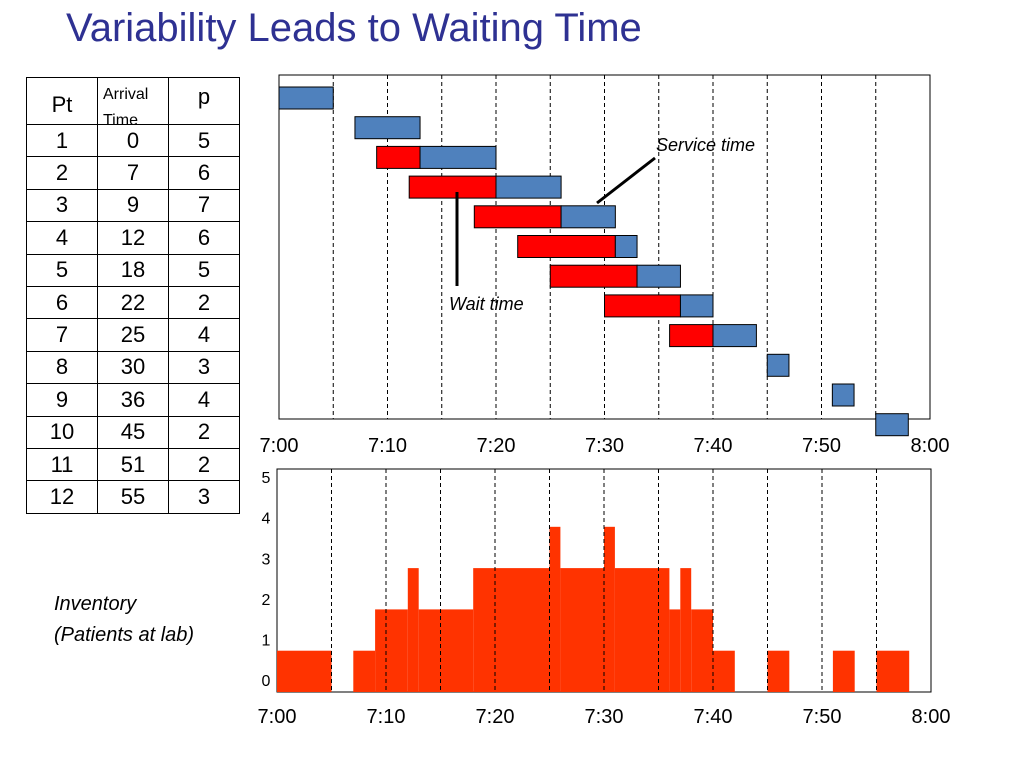  I want to click on cell-pt: 6, so click(62, 302).